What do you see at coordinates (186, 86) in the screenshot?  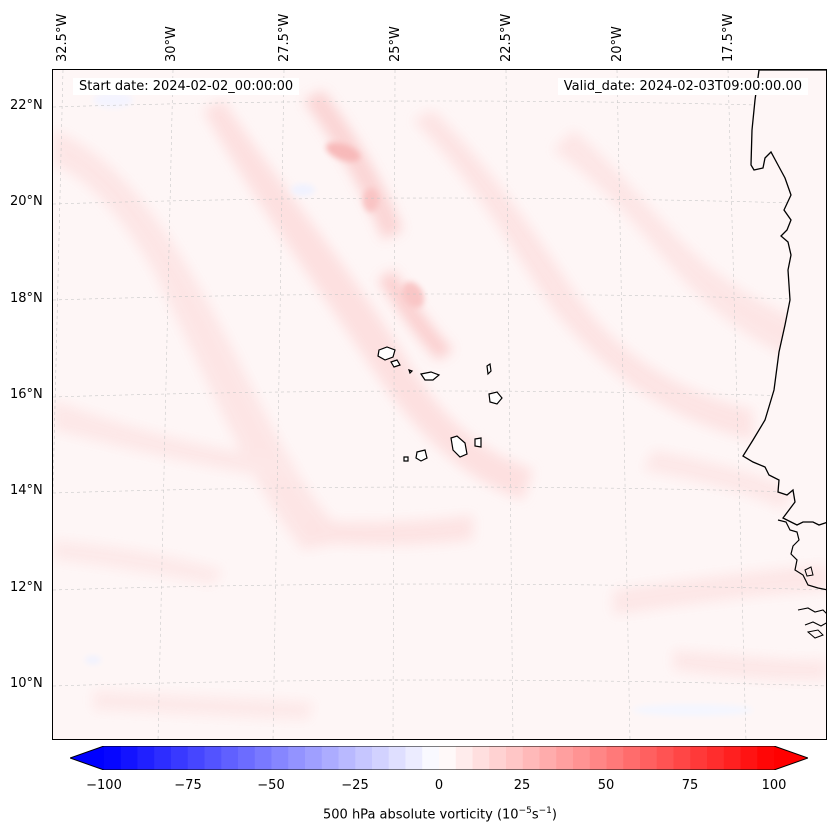 I see `start-date-label: Start date: 2024-02-02_00:00:00` at bounding box center [186, 86].